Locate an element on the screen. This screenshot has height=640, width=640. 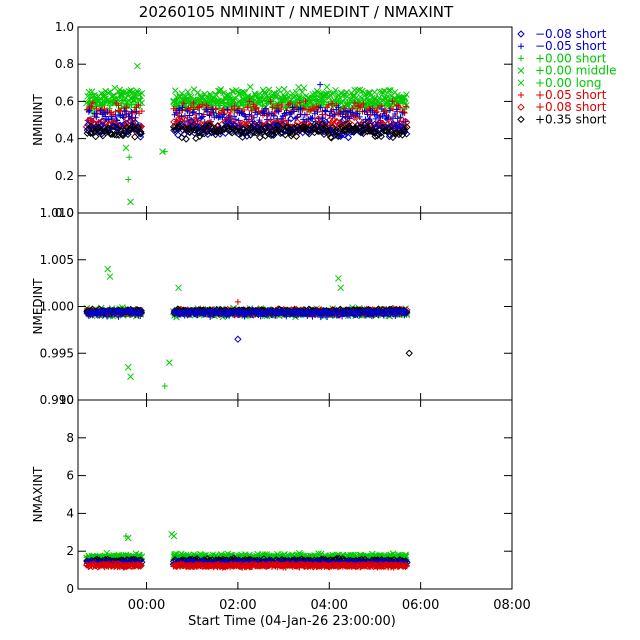
legend-item: +0.35 short is located at coordinates (562, 119).